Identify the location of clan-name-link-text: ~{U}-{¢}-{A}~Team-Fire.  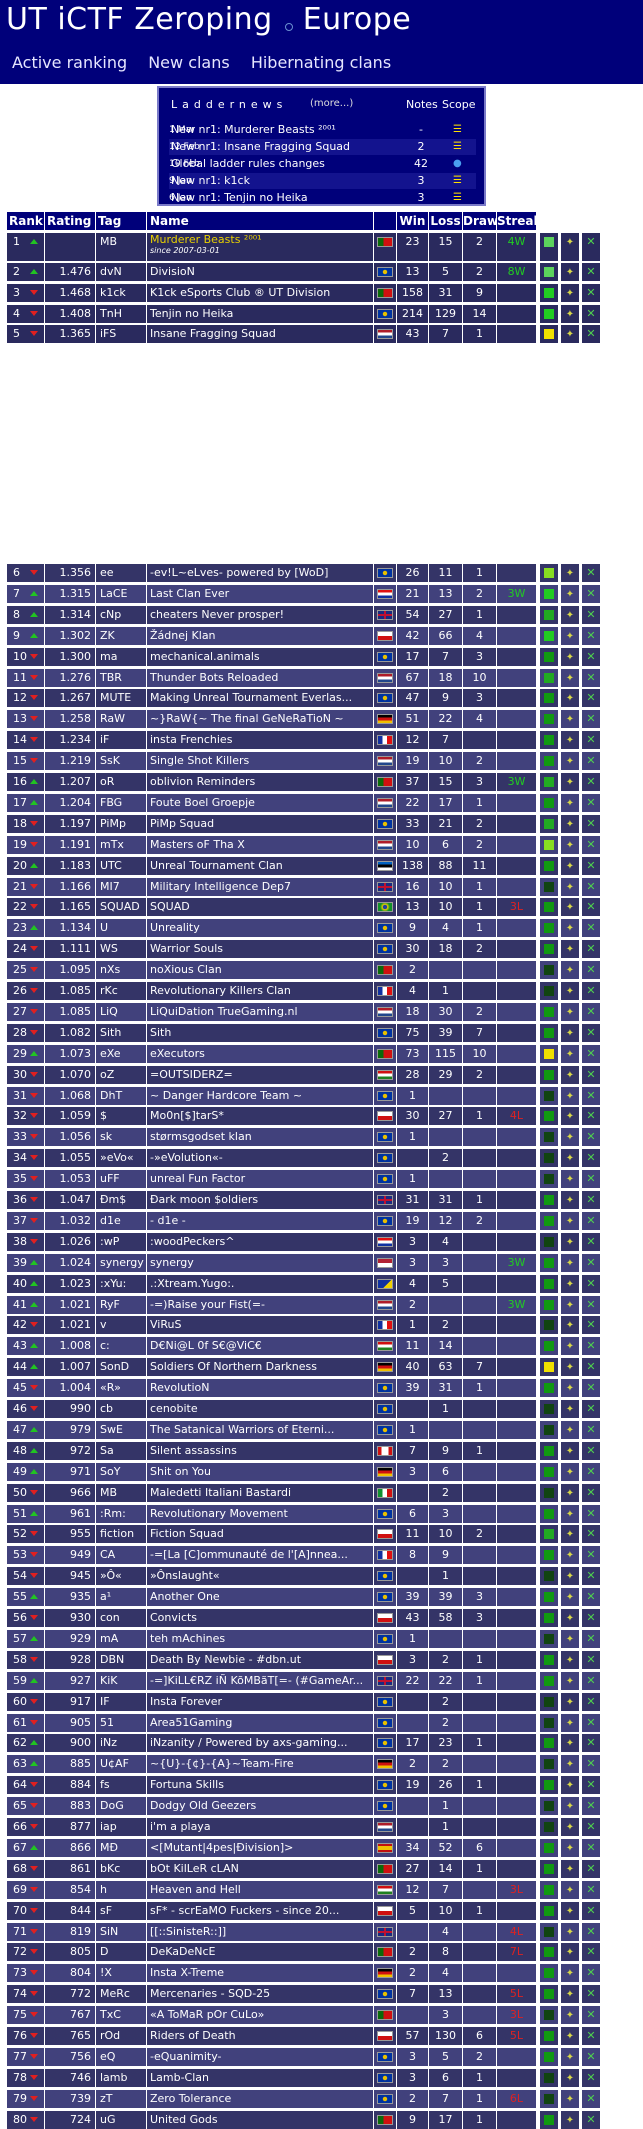
(222, 1764).